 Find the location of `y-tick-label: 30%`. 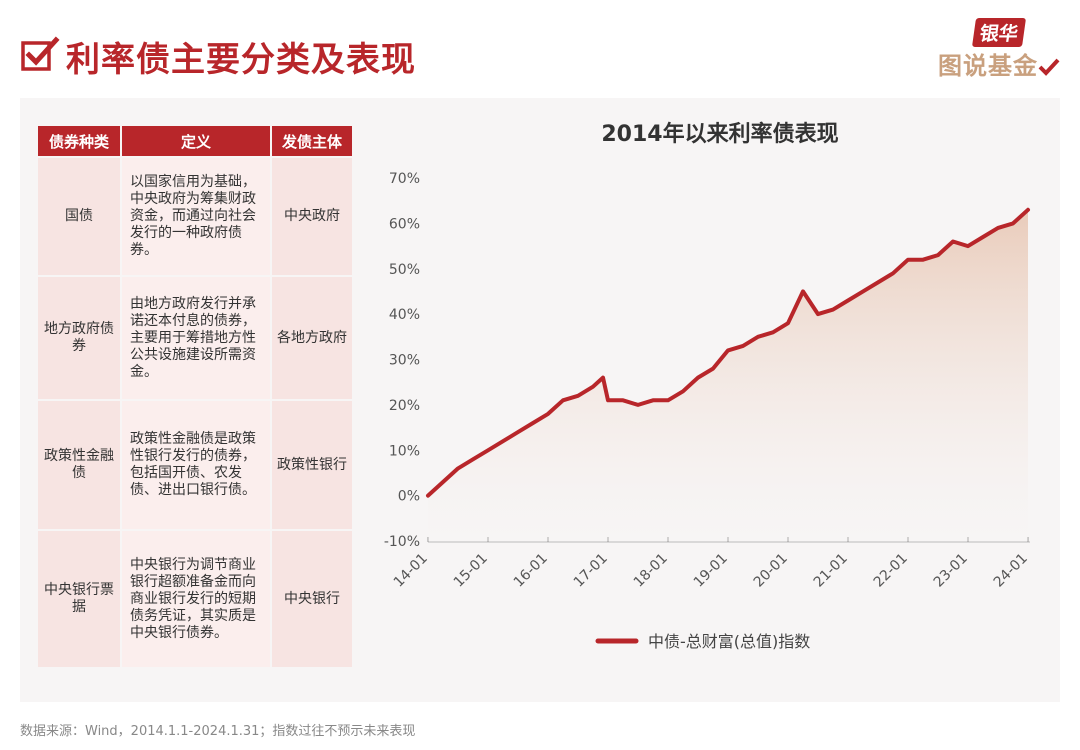

y-tick-label: 30% is located at coordinates (404, 361).